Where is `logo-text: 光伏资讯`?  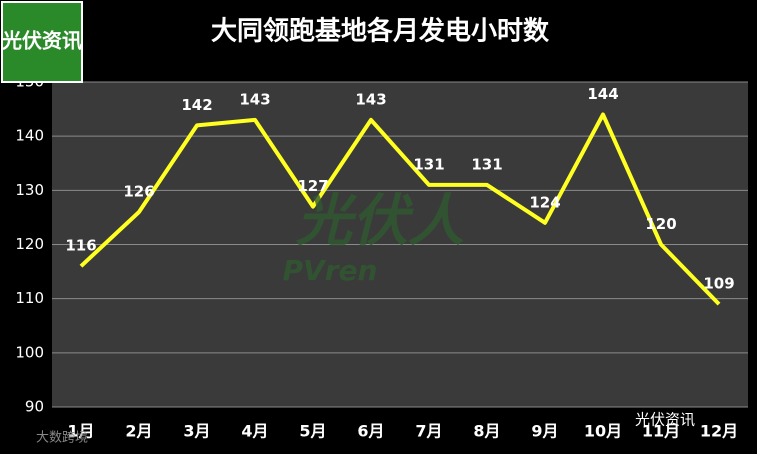
logo-text: 光伏资讯 is located at coordinates (41, 41).